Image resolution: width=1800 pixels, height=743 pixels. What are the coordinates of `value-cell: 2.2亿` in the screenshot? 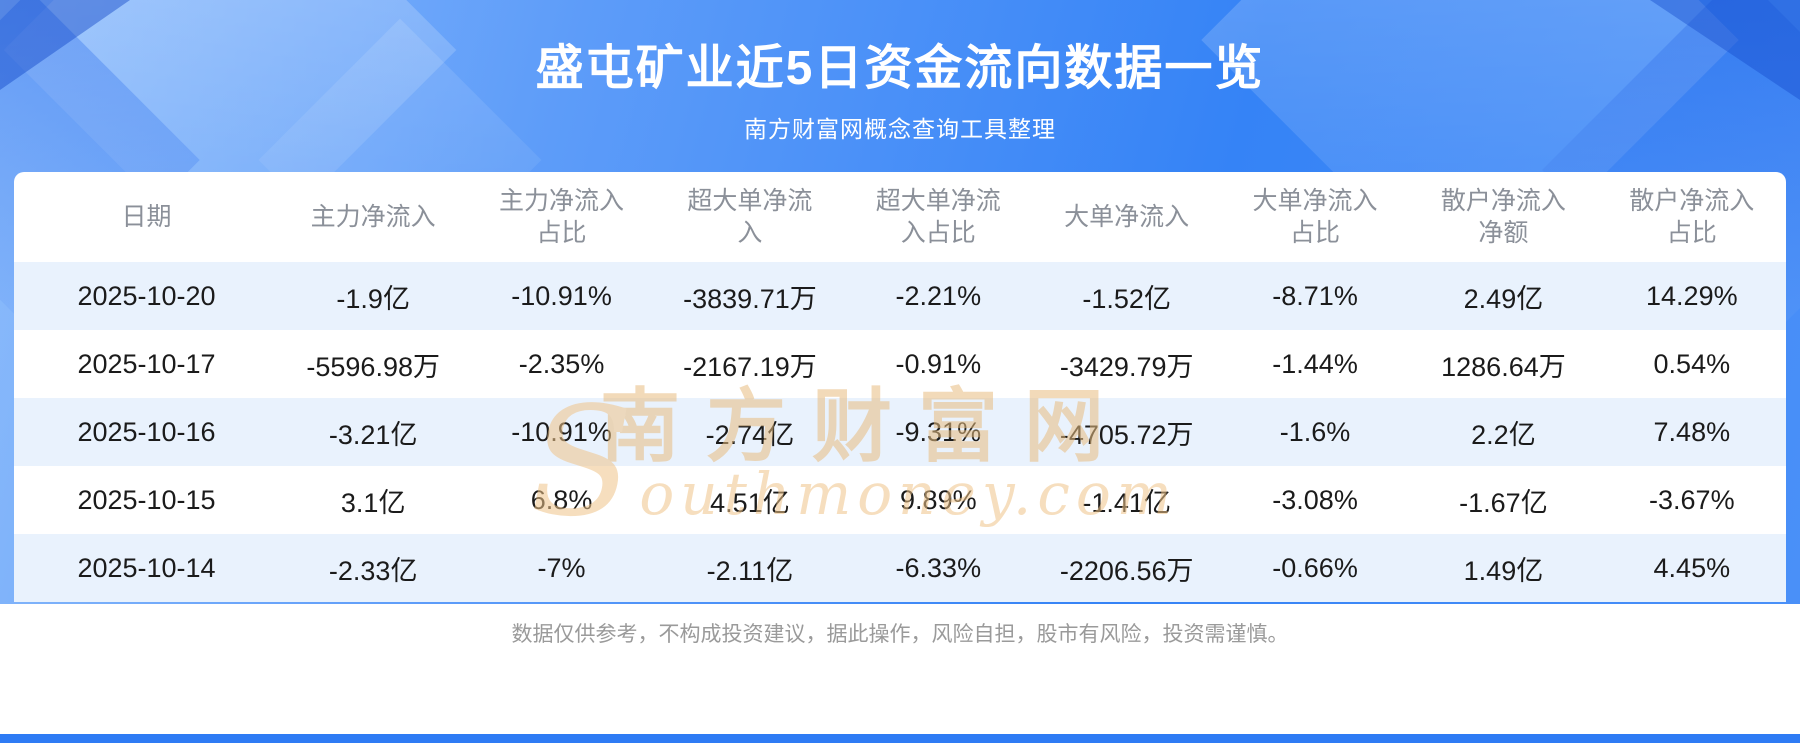 It's located at (1503, 434).